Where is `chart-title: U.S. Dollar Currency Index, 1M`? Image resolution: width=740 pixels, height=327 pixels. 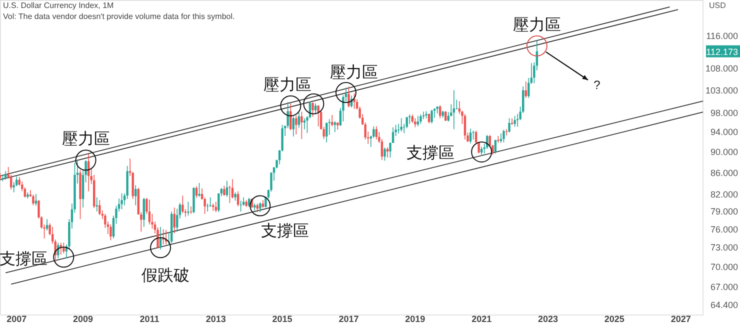
chart-title: U.S. Dollar Currency Index, 1M is located at coordinates (58, 5).